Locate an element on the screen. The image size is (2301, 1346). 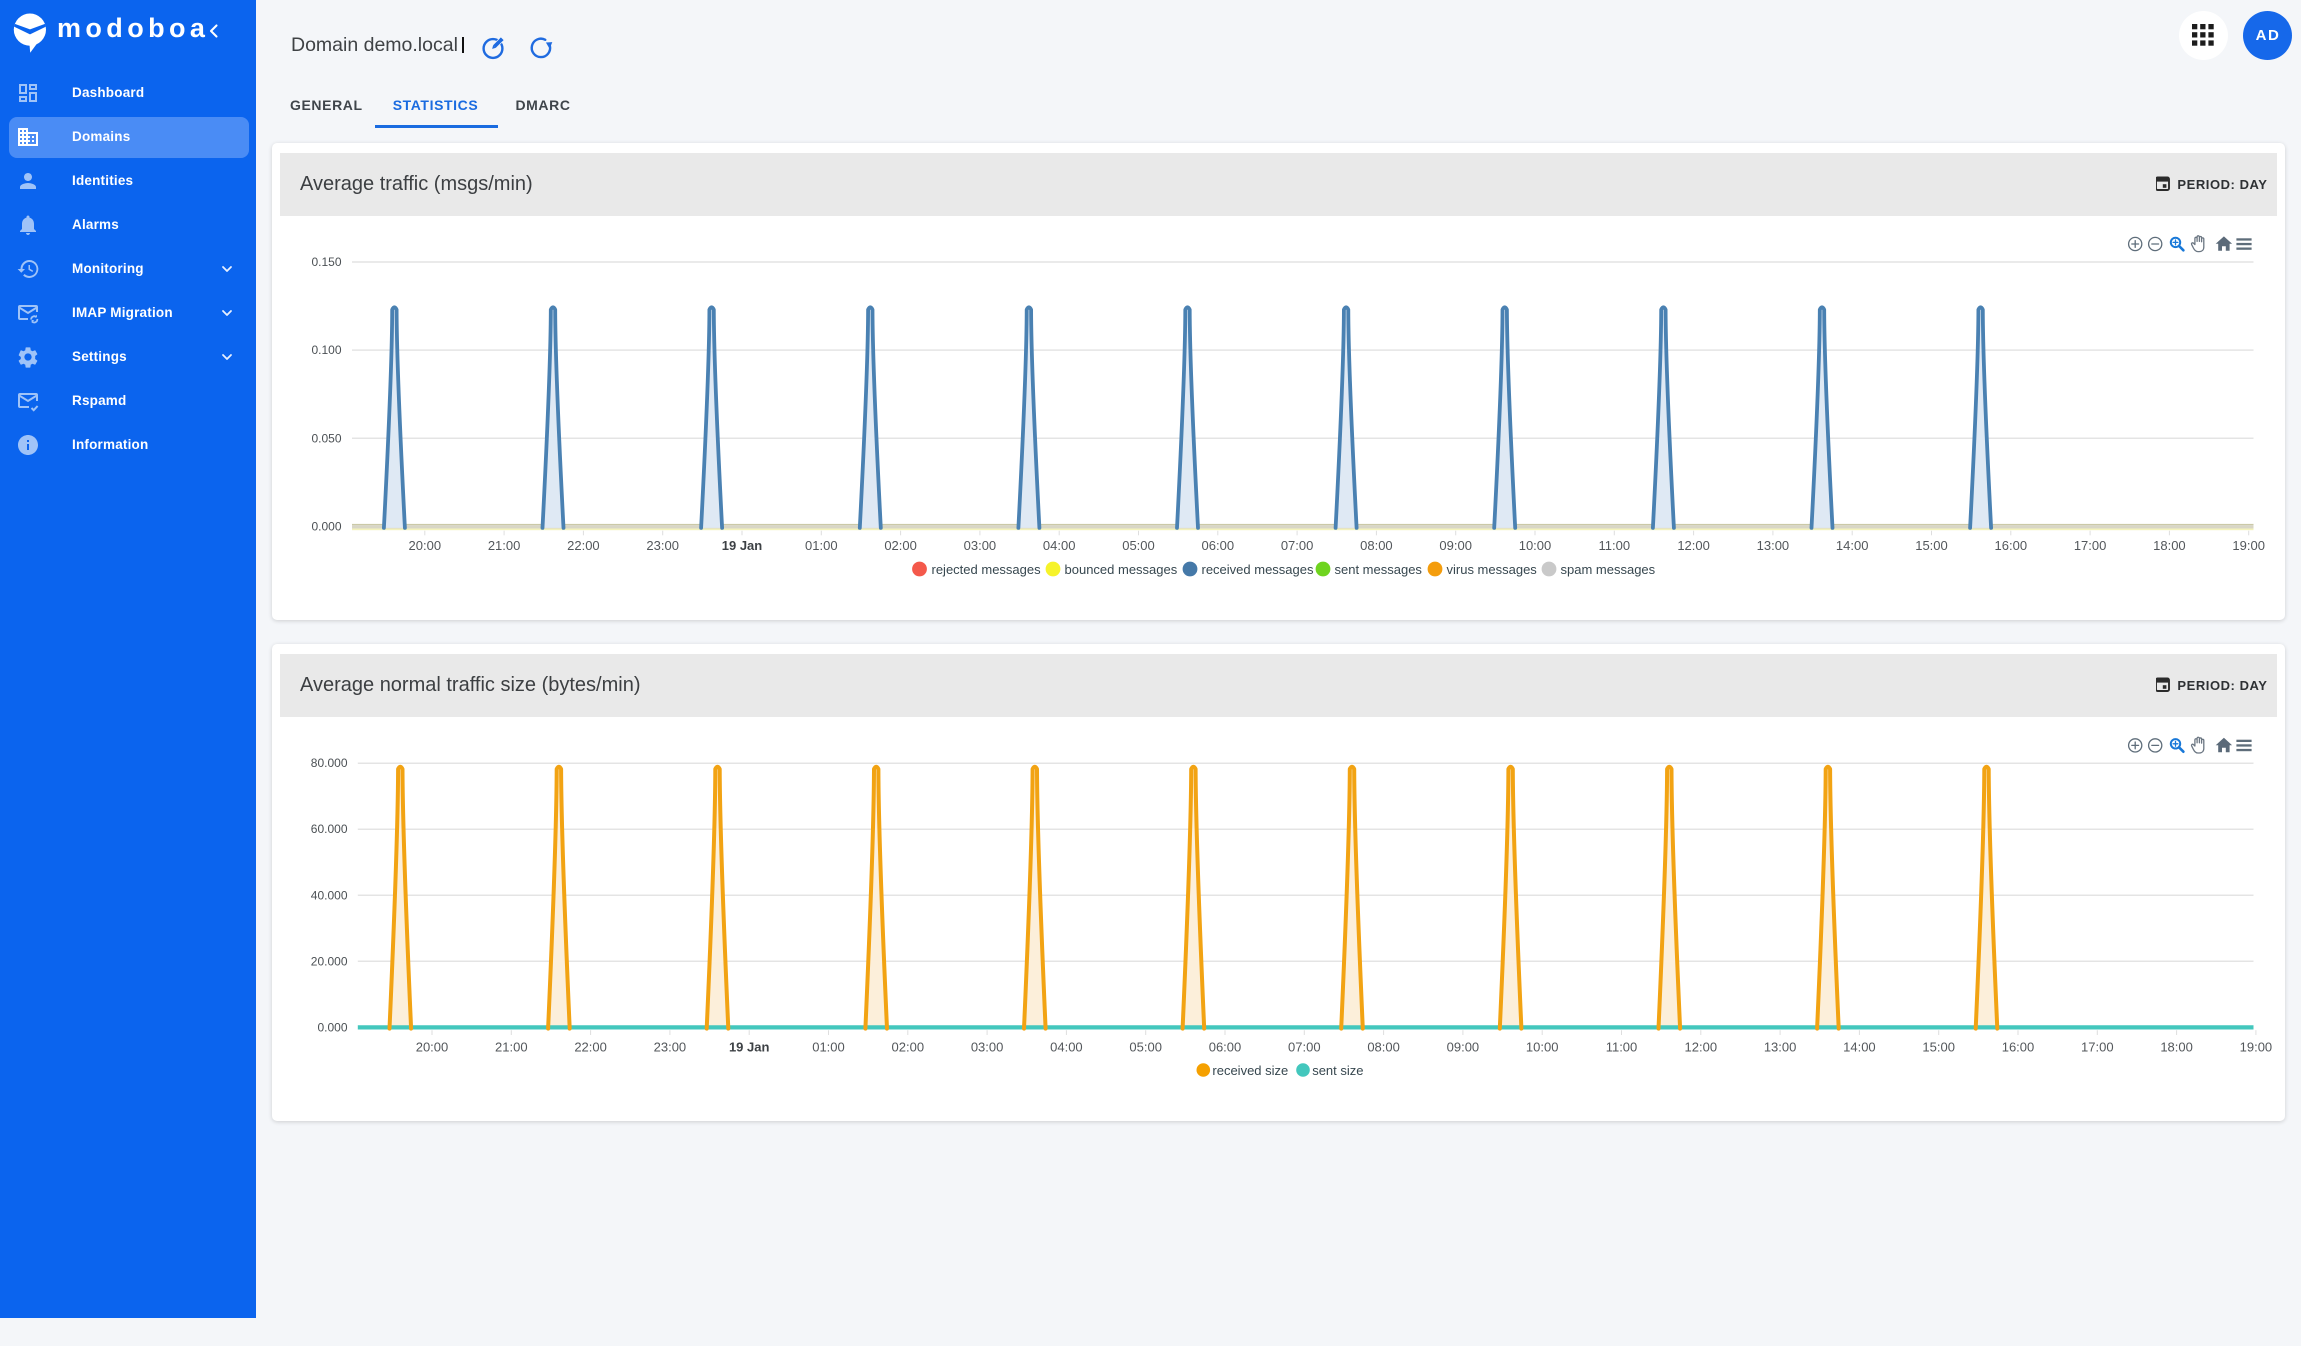
svg-text: 60.000 is located at coordinates (328, 829).